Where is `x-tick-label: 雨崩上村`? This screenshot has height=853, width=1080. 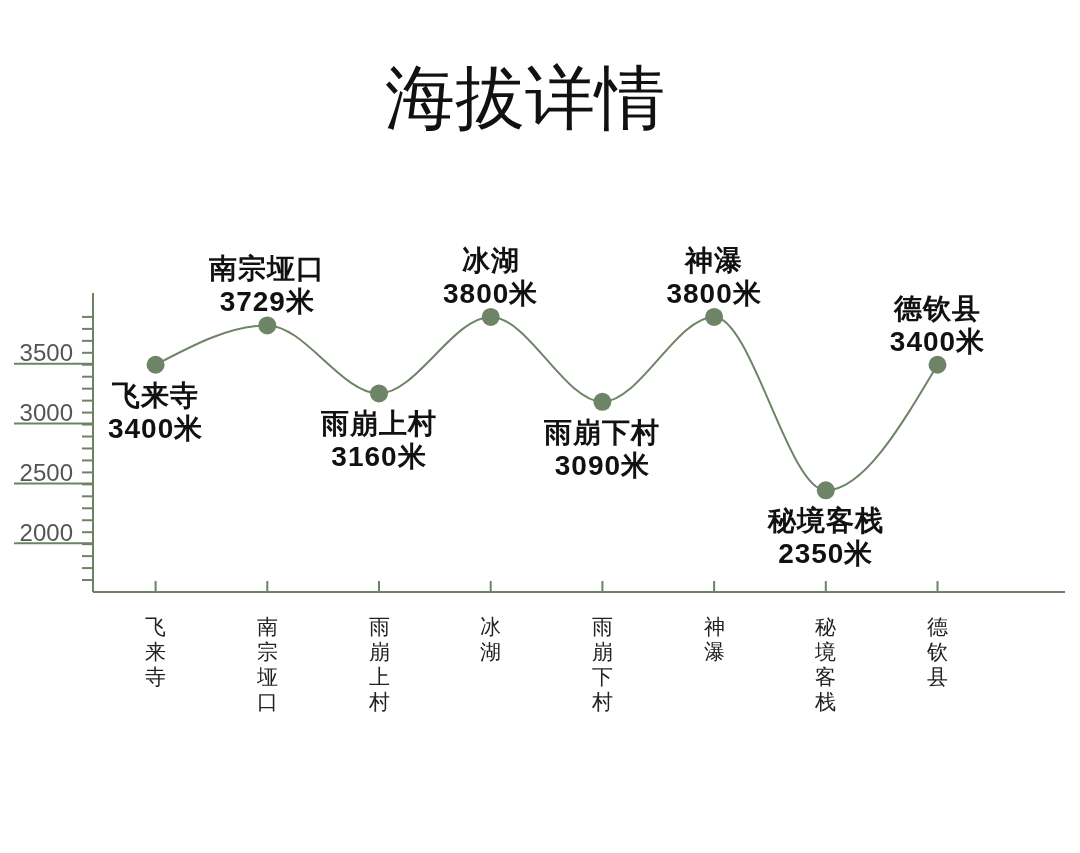
x-tick-label: 雨崩上村 is located at coordinates (379, 664).